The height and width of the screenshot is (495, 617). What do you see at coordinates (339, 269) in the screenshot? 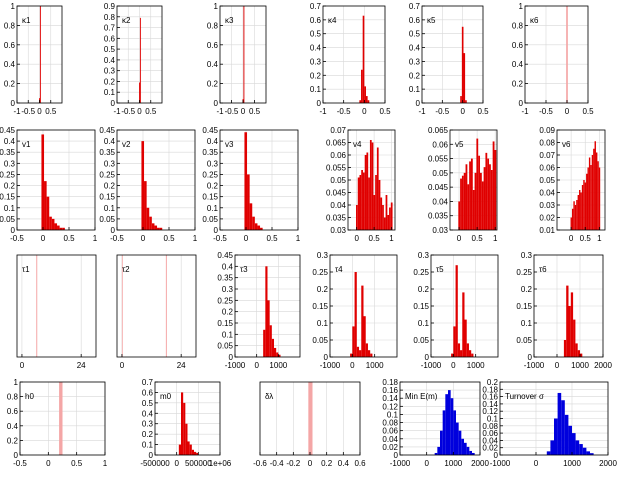
I see `panel-label: τ4` at bounding box center [339, 269].